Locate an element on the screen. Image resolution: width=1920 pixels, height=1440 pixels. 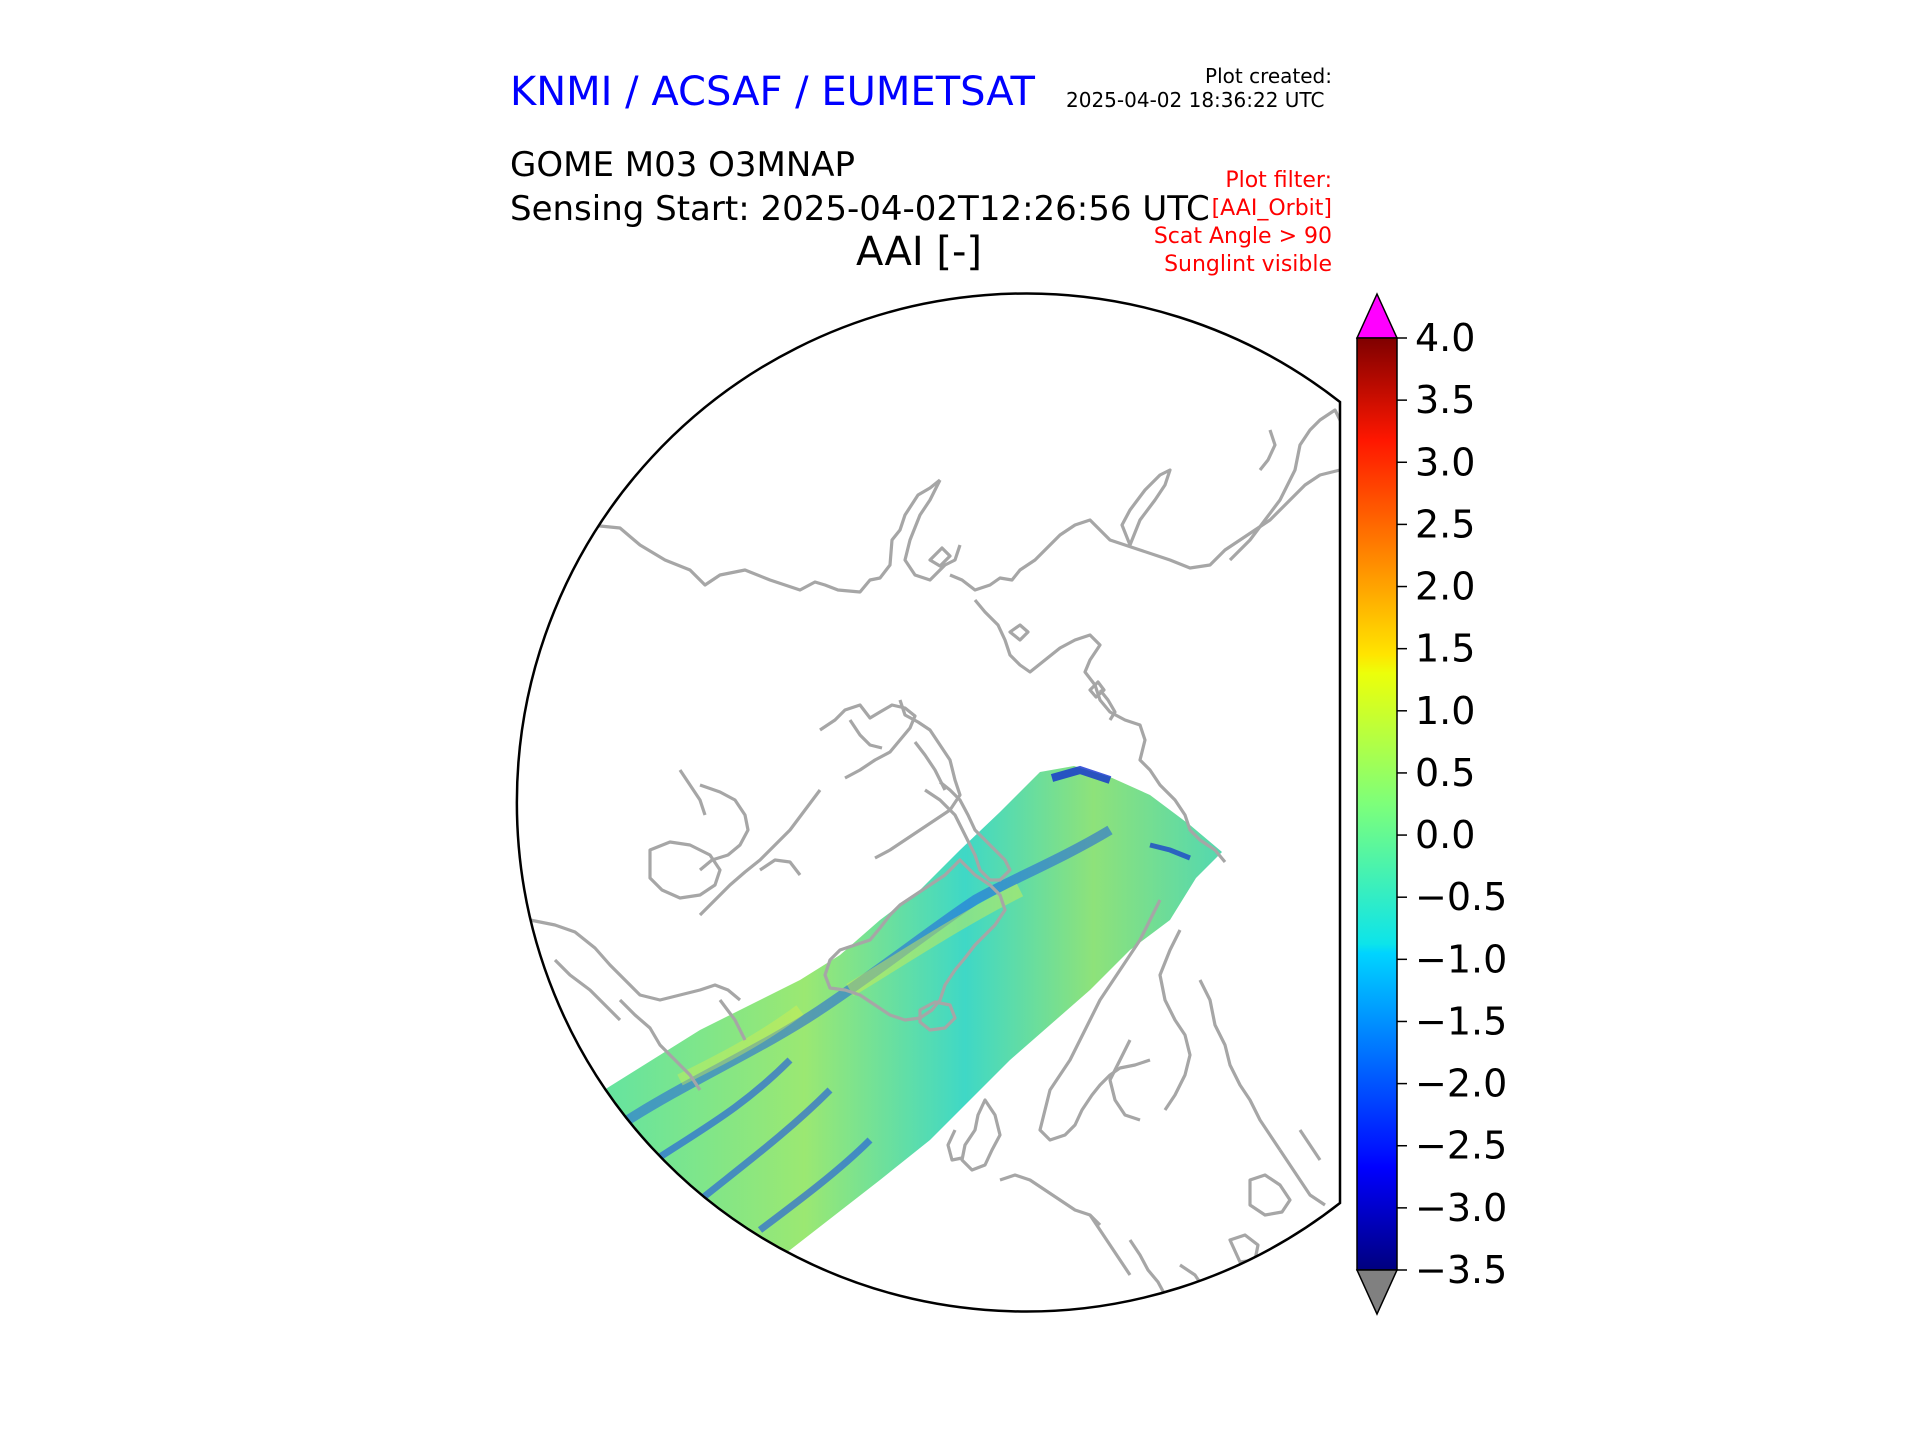
variable-title: AAI [-] is located at coordinates (919, 252).